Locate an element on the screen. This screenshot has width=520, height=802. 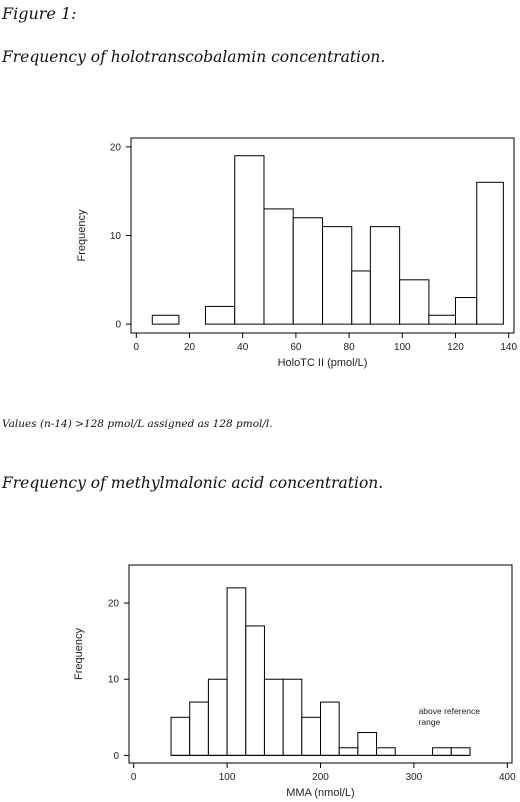
x-axis-label: MMA (nmol/L) is located at coordinates (320, 793).